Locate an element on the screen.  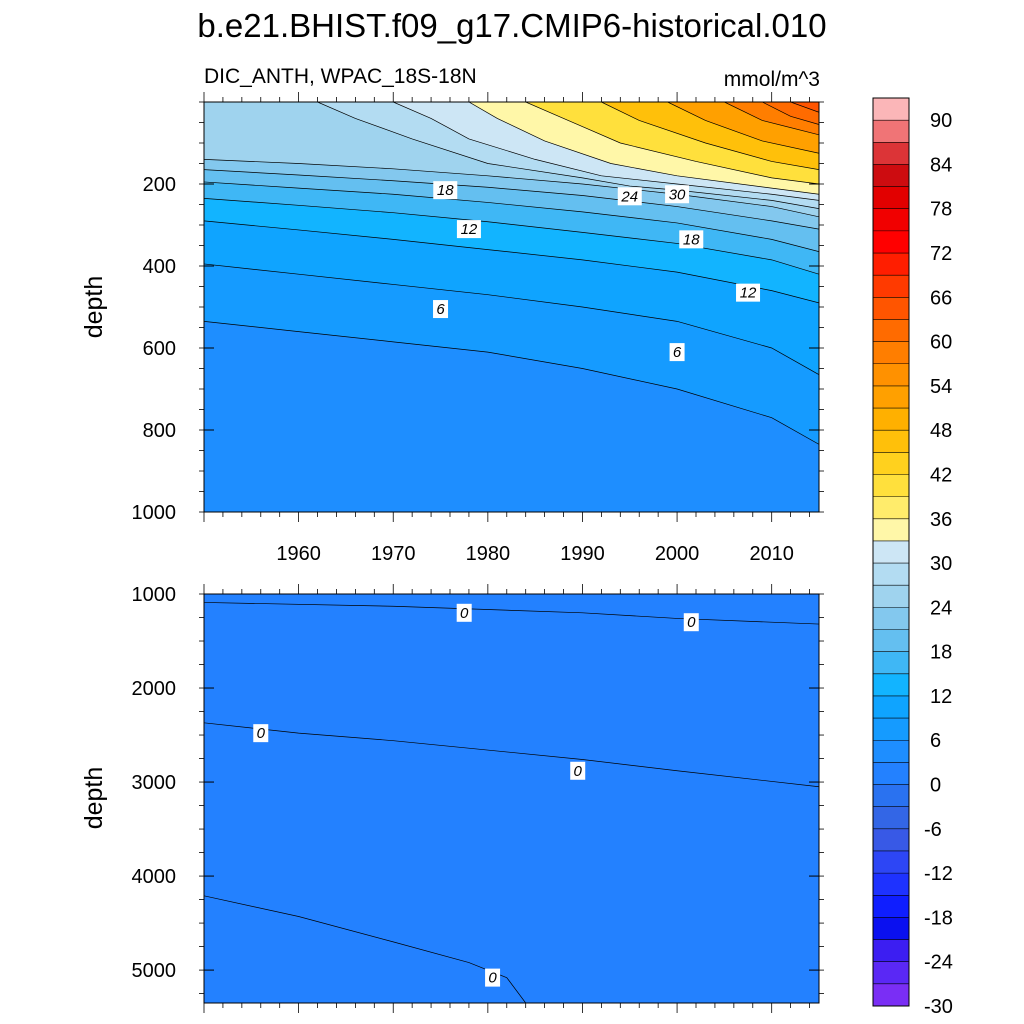
colorbar-label: -24 is located at coordinates (938, 963).